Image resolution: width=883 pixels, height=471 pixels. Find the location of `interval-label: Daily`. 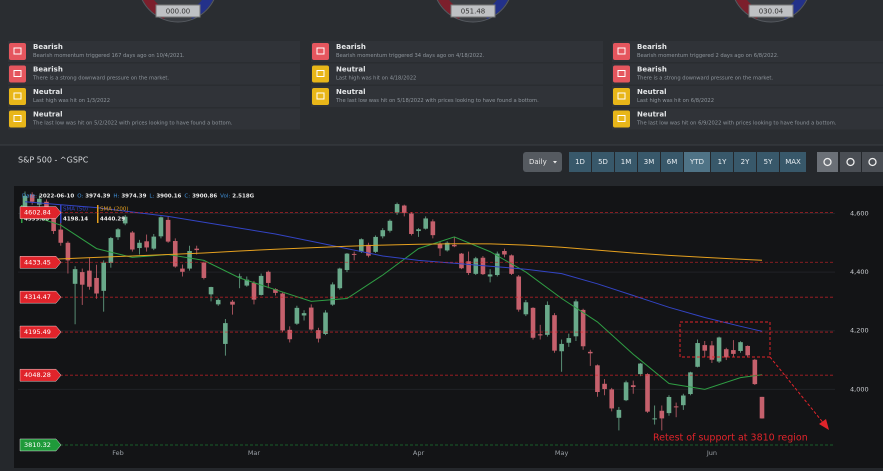

interval-label: Daily is located at coordinates (538, 162).